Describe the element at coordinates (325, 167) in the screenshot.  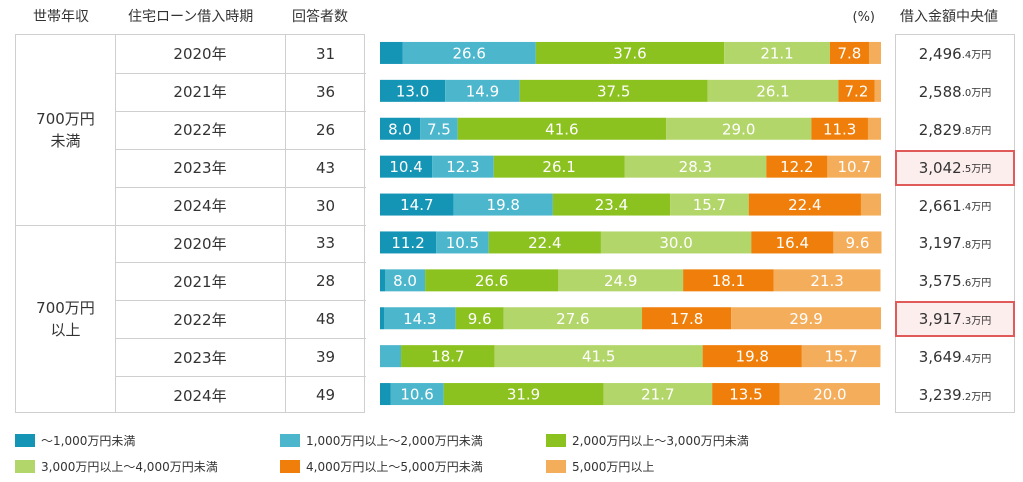
I see `respondents-cell: 43` at that location.